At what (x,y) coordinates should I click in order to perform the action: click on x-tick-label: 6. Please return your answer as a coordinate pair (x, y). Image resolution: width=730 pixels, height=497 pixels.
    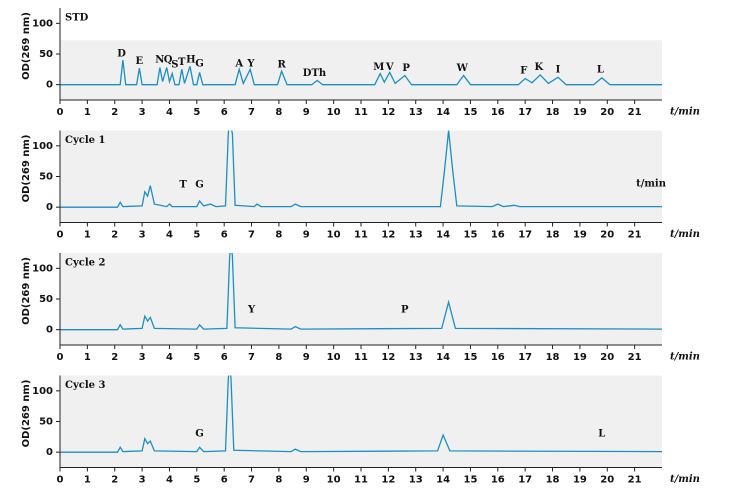
    Looking at the image, I should click on (224, 112).